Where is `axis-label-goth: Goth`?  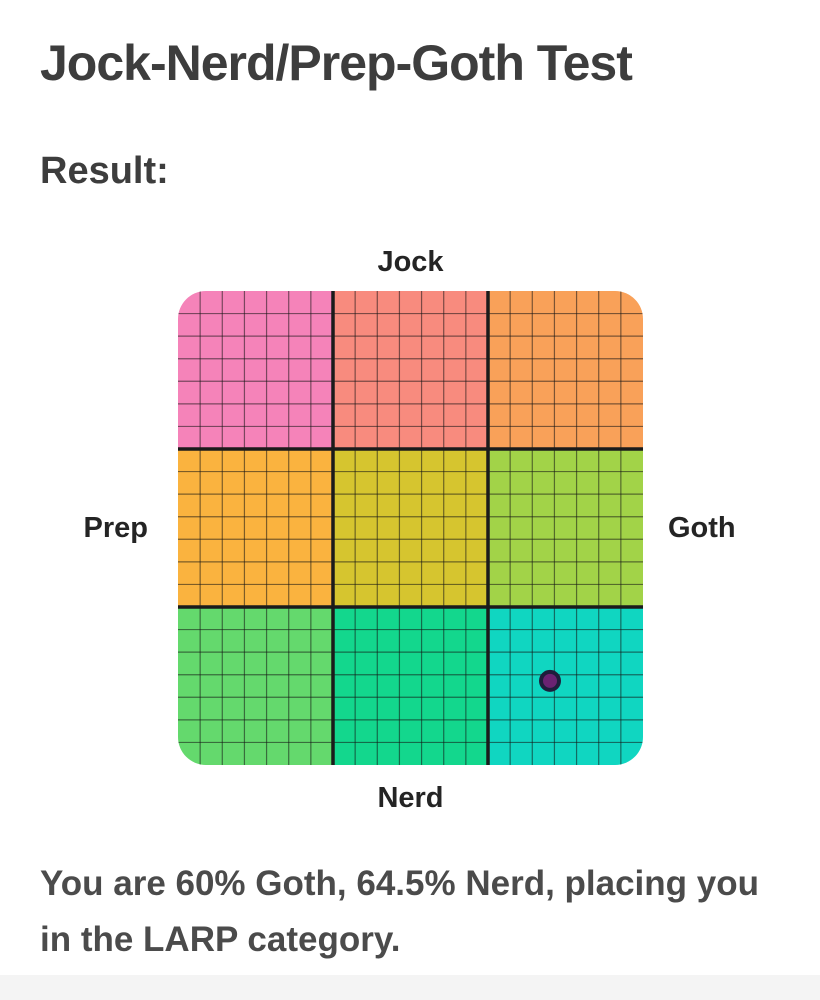 axis-label-goth: Goth is located at coordinates (702, 528).